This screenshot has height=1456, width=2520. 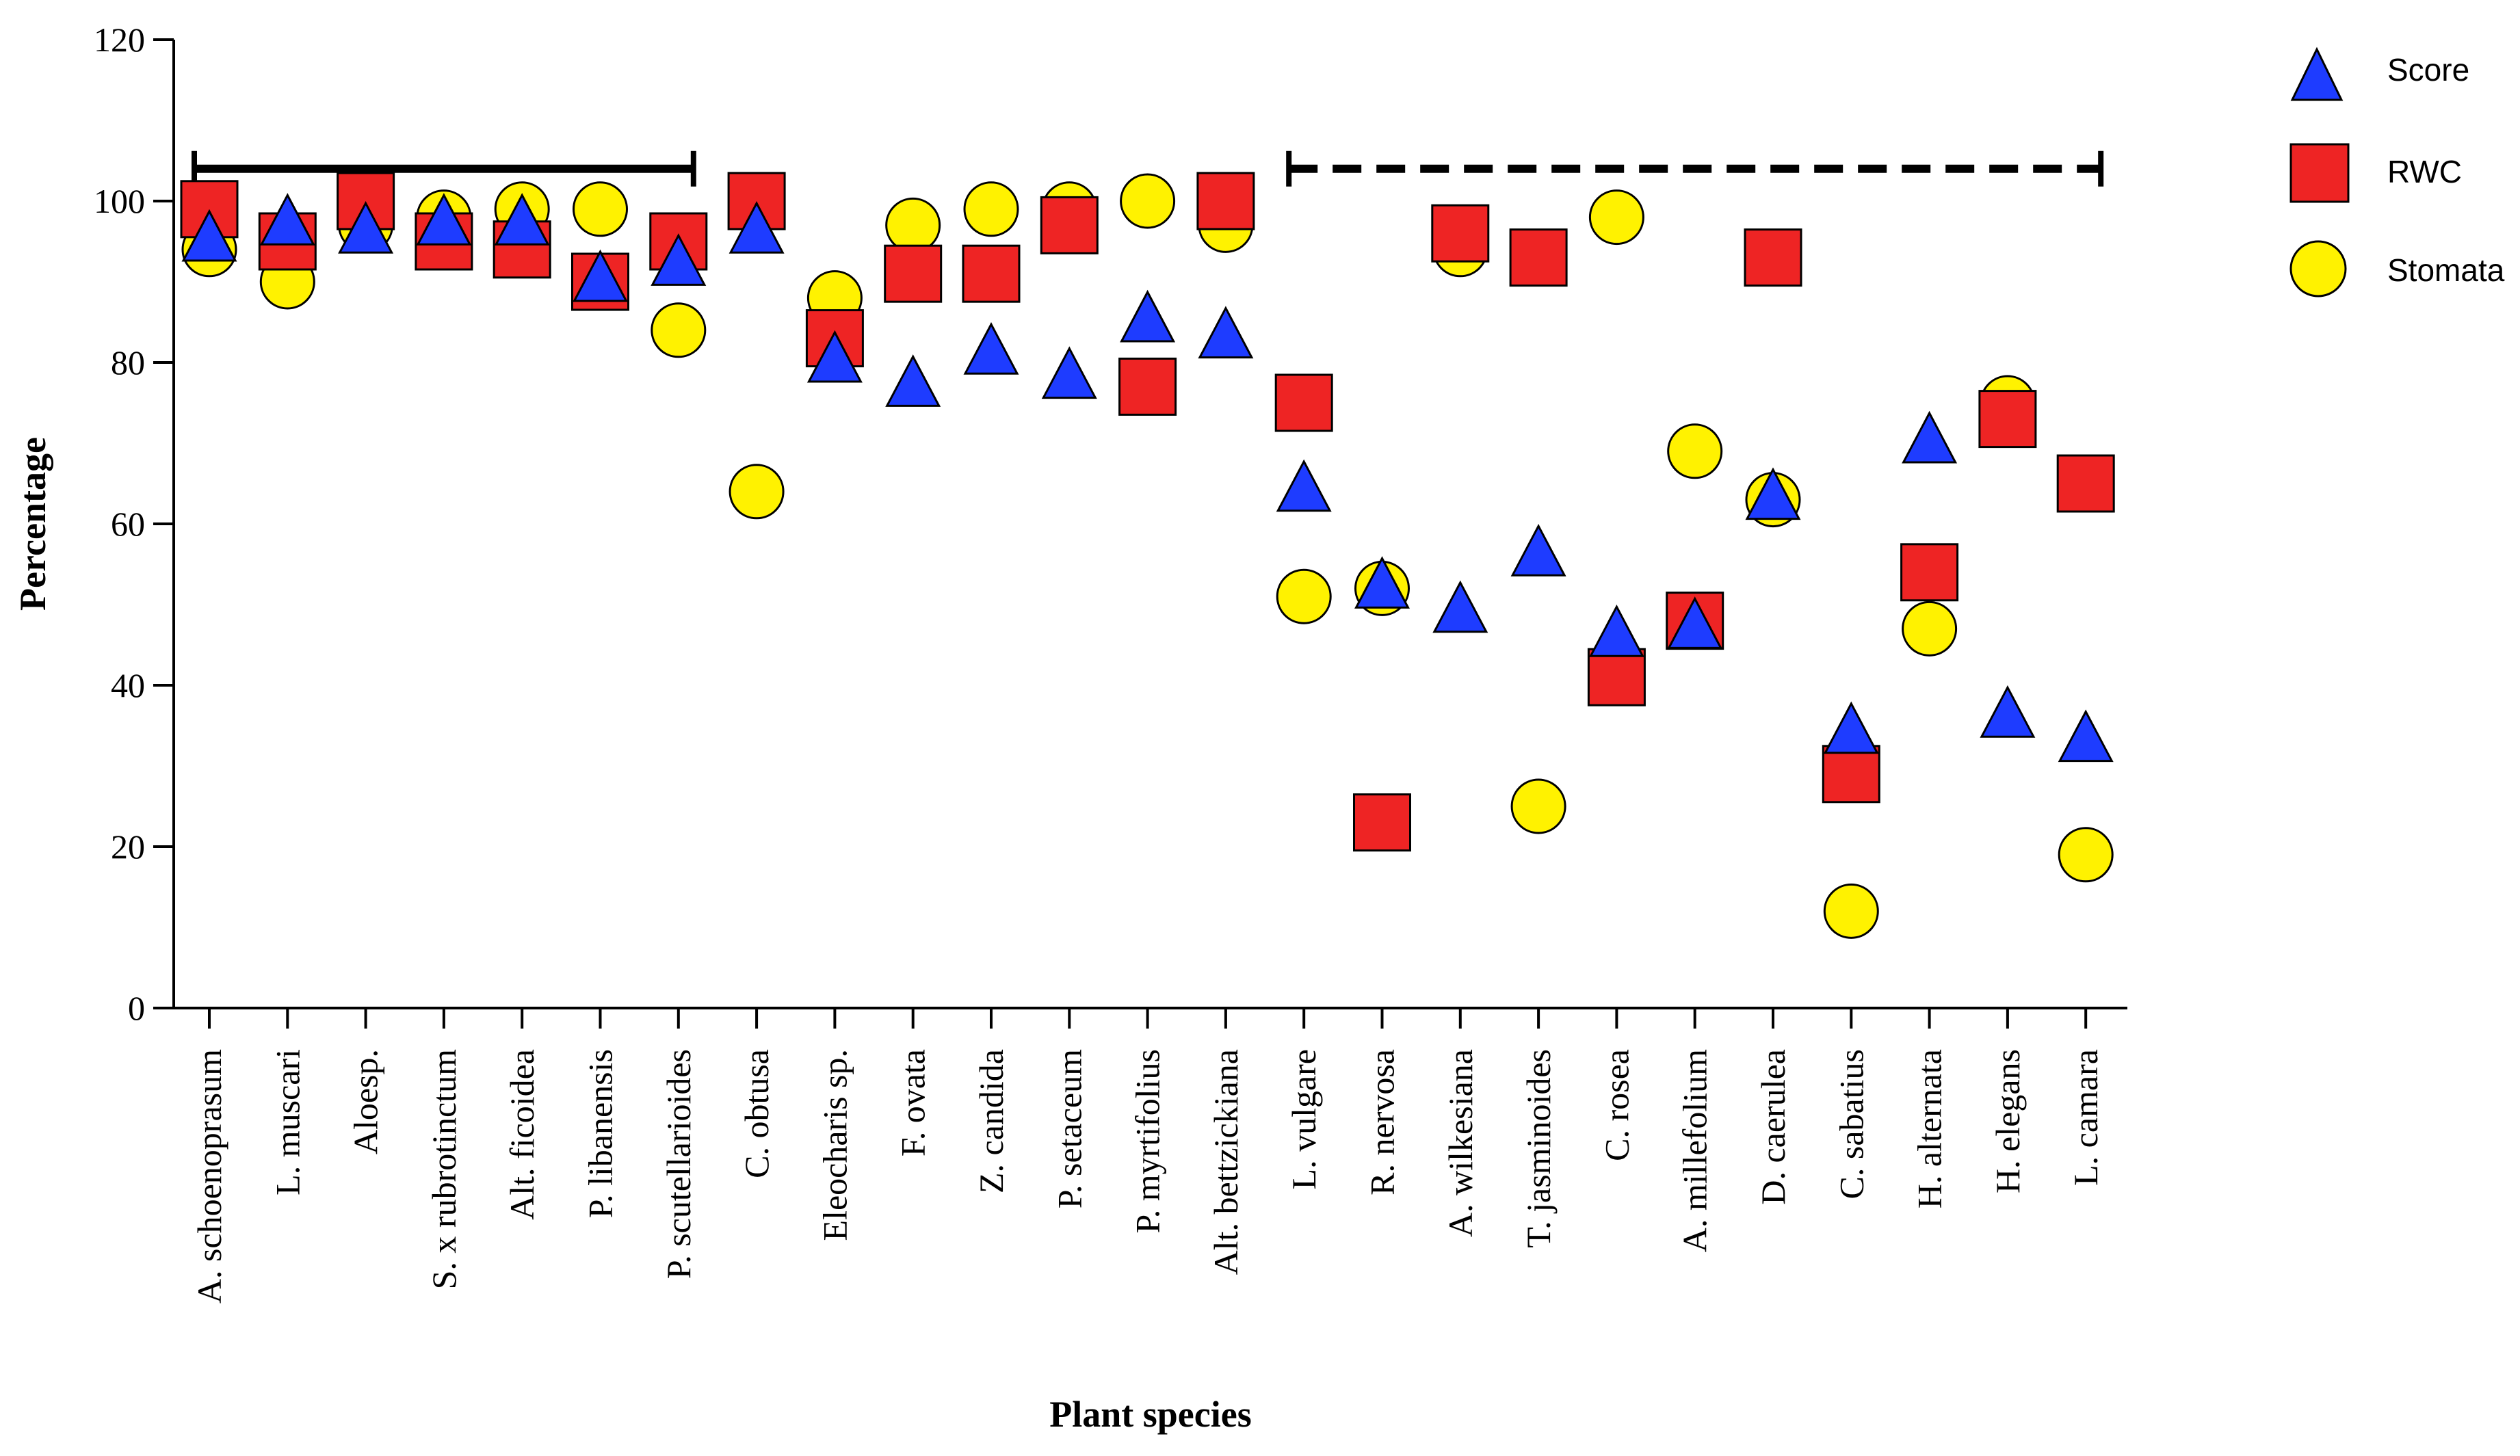 What do you see at coordinates (1460, 1143) in the screenshot?
I see `x-tick-label: A. wilkesiana` at bounding box center [1460, 1143].